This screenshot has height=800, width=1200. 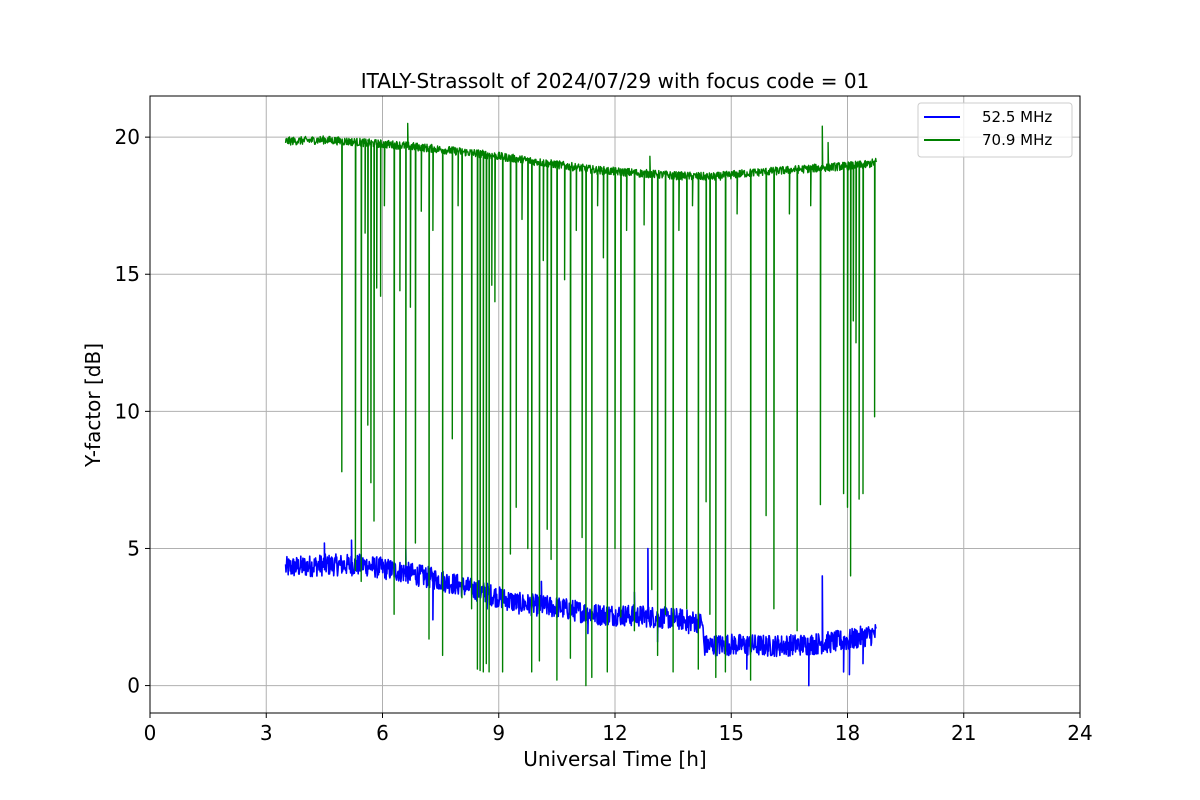 What do you see at coordinates (1017, 140) in the screenshot?
I see `legend-label-70-9: 70.9 MHz` at bounding box center [1017, 140].